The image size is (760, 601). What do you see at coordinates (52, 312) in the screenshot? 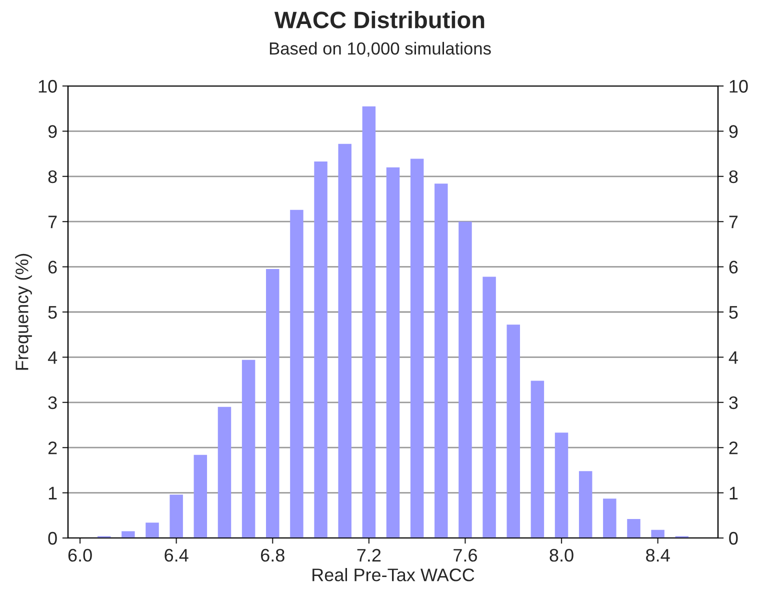
I see `y-tick-label: 5` at bounding box center [52, 312].